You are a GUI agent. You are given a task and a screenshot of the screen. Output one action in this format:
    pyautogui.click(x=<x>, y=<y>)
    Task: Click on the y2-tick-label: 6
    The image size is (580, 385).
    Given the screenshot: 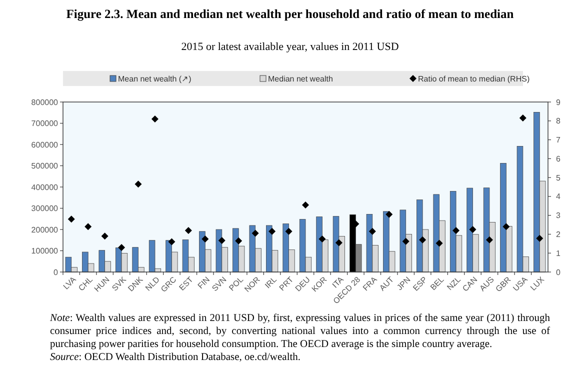 What is the action you would take?
    pyautogui.click(x=558, y=159)
    